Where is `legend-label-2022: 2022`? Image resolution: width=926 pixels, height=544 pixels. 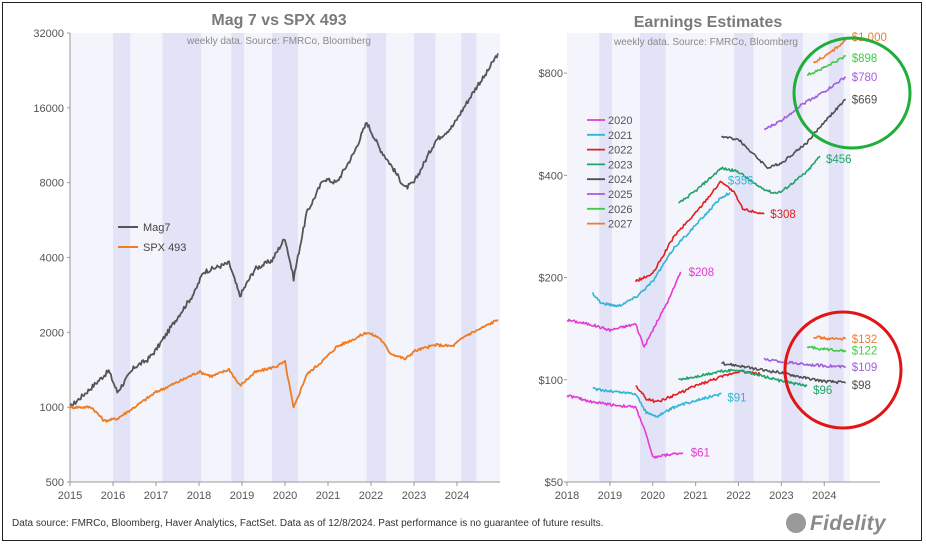 legend-label-2022: 2022 is located at coordinates (620, 151).